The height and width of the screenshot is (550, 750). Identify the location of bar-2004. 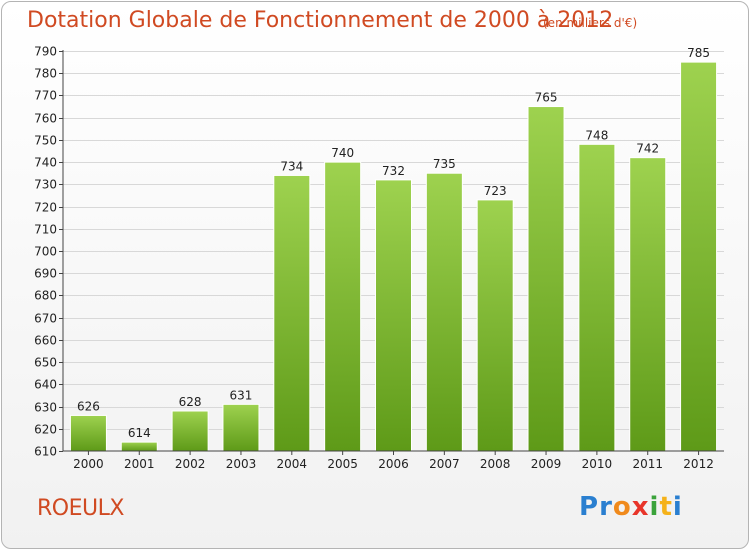
(292, 313).